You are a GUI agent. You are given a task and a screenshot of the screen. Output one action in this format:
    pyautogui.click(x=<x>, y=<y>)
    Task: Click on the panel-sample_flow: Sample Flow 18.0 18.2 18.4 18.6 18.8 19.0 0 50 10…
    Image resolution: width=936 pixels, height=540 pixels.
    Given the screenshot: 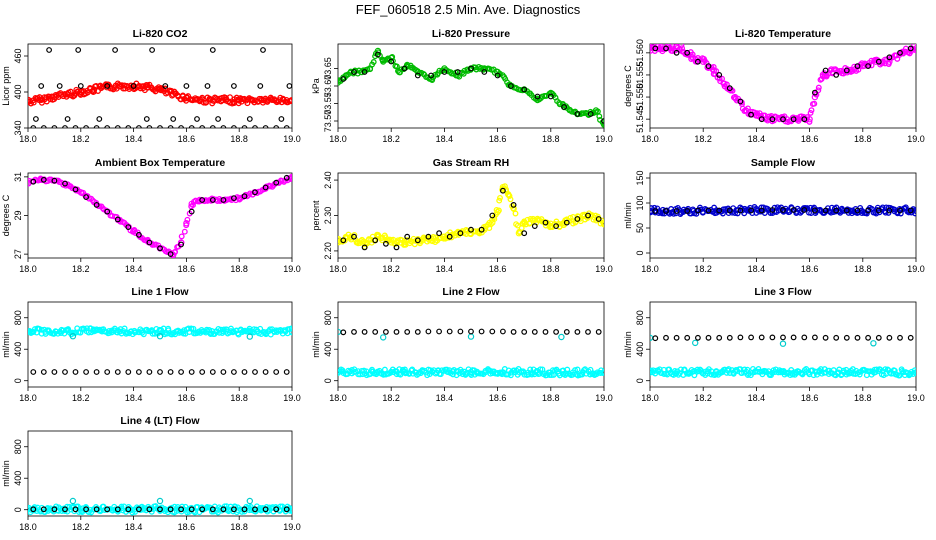 What is the action you would take?
    pyautogui.click(x=774, y=215)
    